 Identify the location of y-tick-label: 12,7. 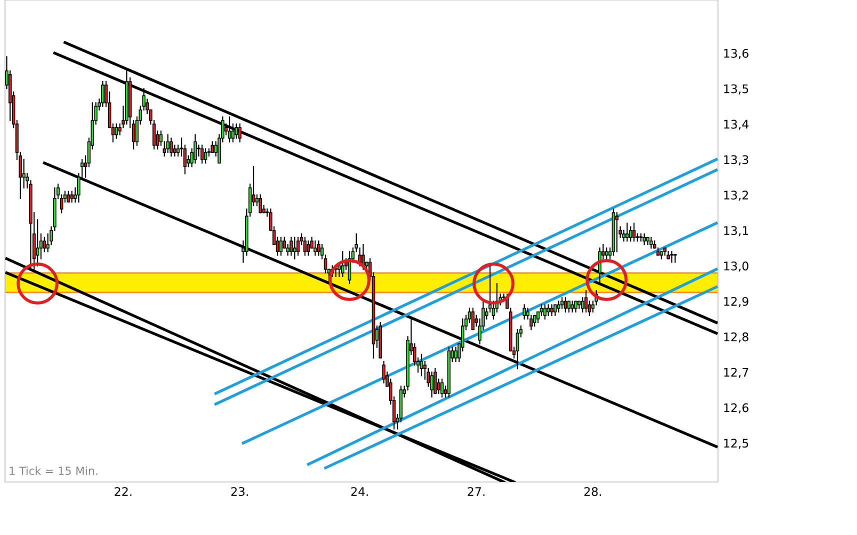
(736, 373).